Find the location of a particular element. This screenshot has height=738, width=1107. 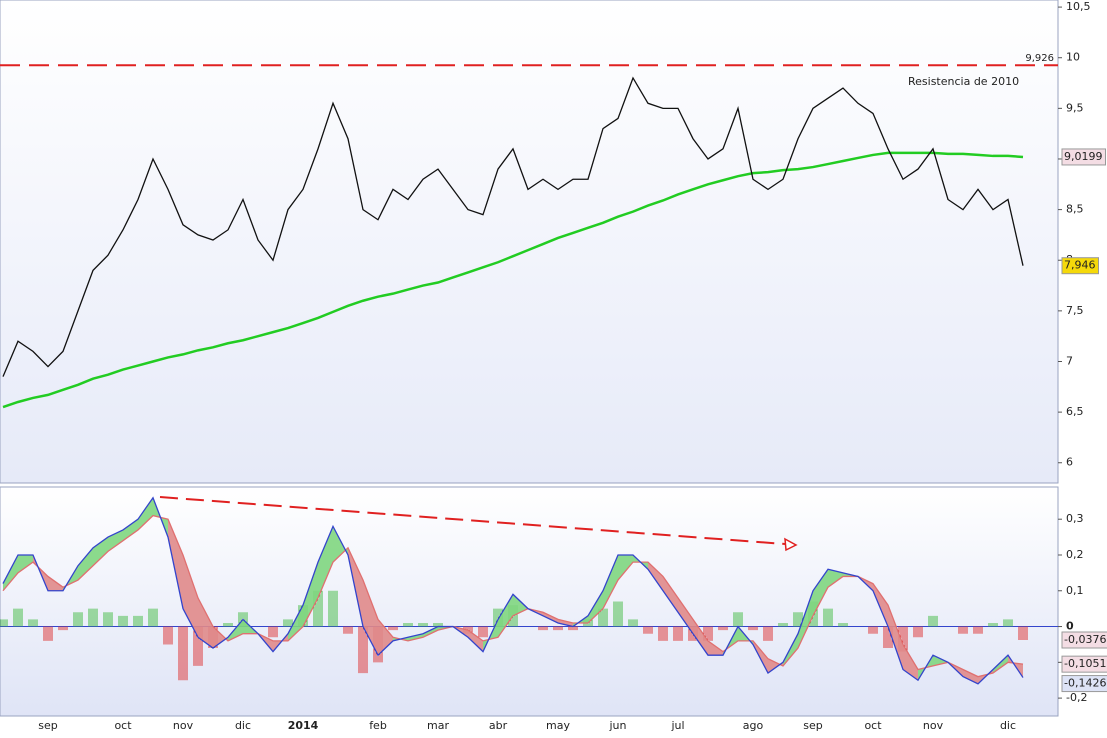

x-tick-label: abr is located at coordinates (498, 725).